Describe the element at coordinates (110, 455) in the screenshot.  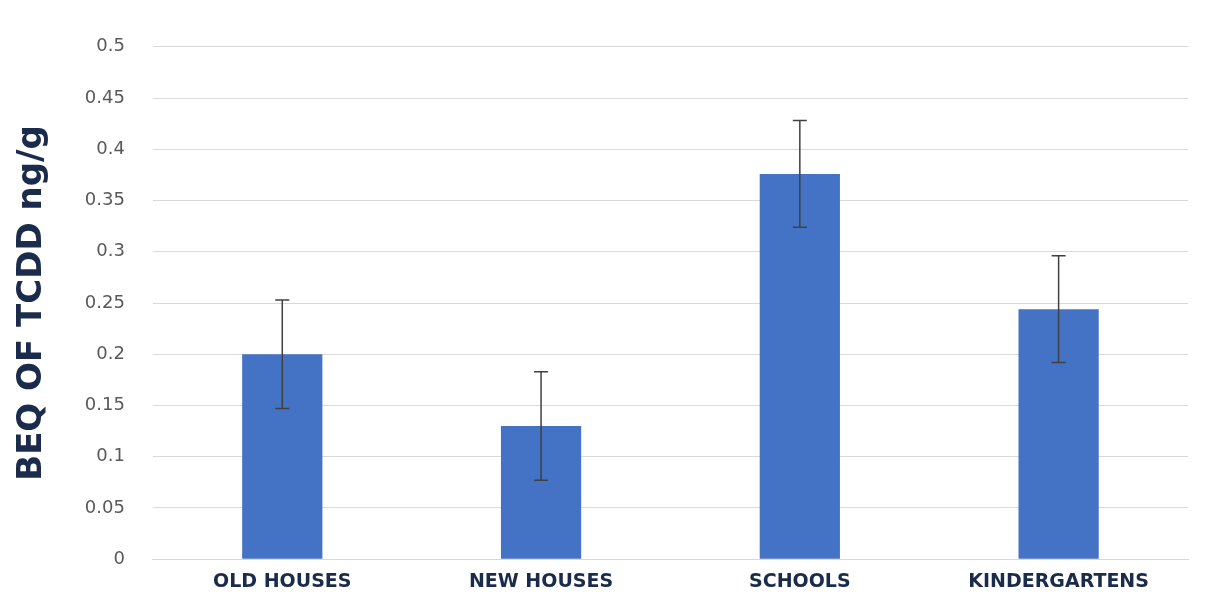
I see `y-tick-label: 0.1` at that location.